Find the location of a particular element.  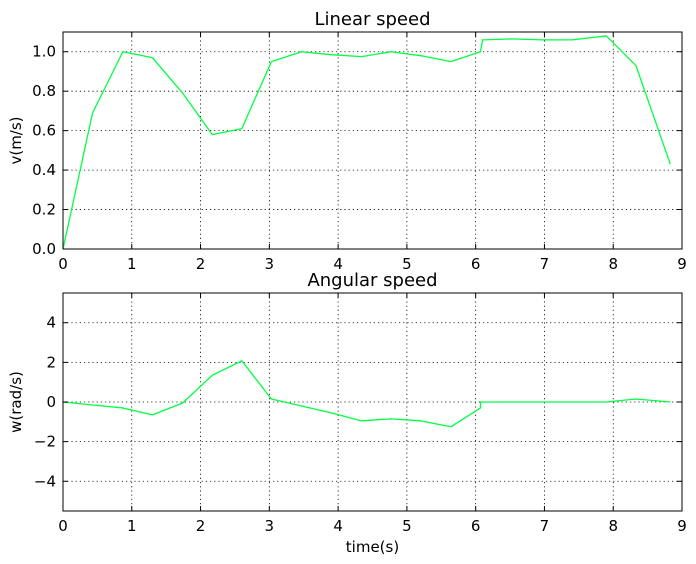

angular-speed-ytick-label: 4 is located at coordinates (51, 323).